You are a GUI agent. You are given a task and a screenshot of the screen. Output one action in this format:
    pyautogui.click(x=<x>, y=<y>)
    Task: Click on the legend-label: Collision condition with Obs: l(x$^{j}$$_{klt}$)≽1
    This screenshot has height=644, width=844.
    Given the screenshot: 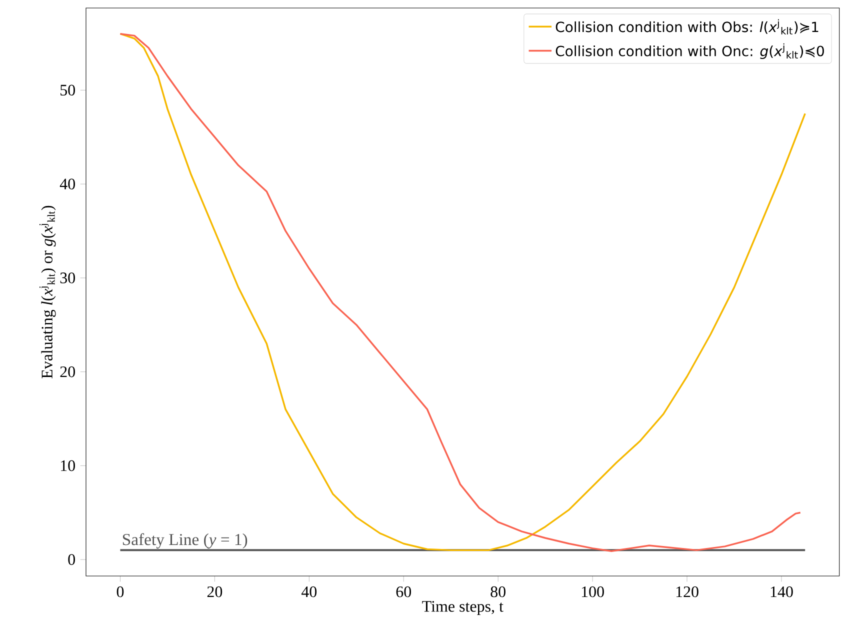 What is the action you would take?
    pyautogui.click(x=687, y=26)
    